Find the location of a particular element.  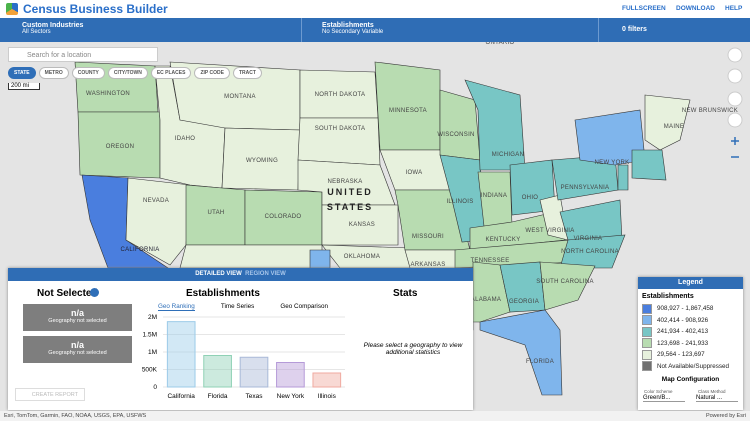

x-tick-label: New York is located at coordinates (291, 396).